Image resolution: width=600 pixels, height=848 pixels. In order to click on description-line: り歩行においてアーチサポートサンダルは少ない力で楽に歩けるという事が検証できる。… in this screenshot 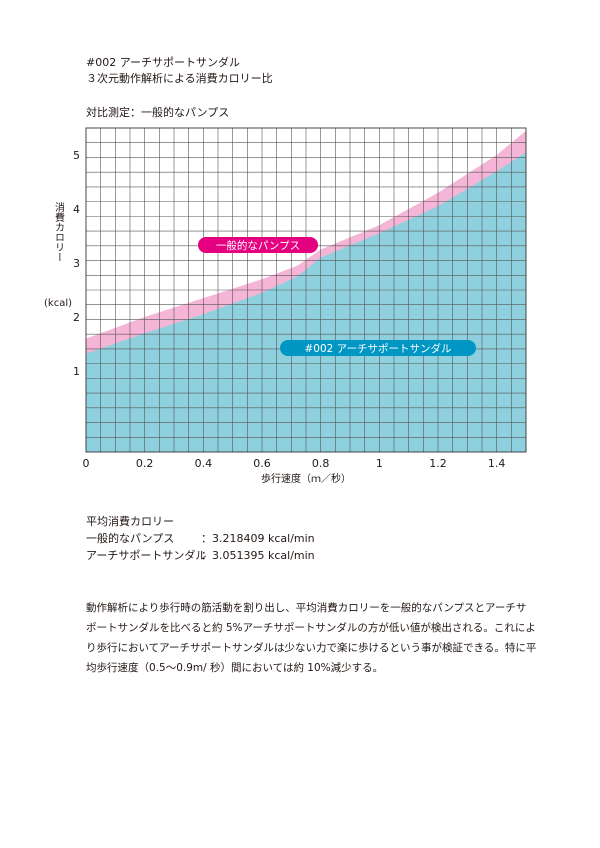, I will do `click(311, 648)`.